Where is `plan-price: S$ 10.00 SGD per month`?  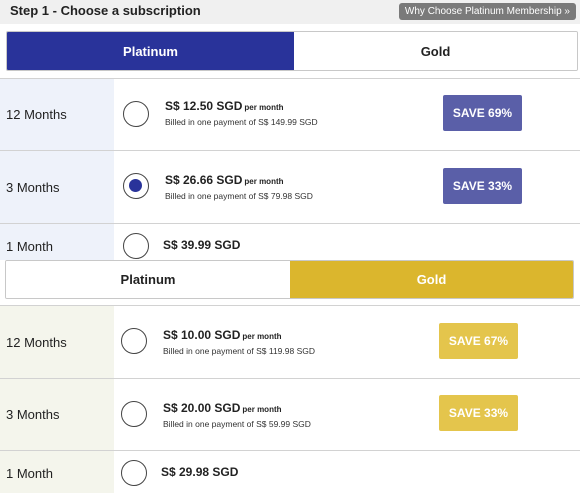
plan-price: S$ 10.00 SGD per month is located at coordinates (222, 335).